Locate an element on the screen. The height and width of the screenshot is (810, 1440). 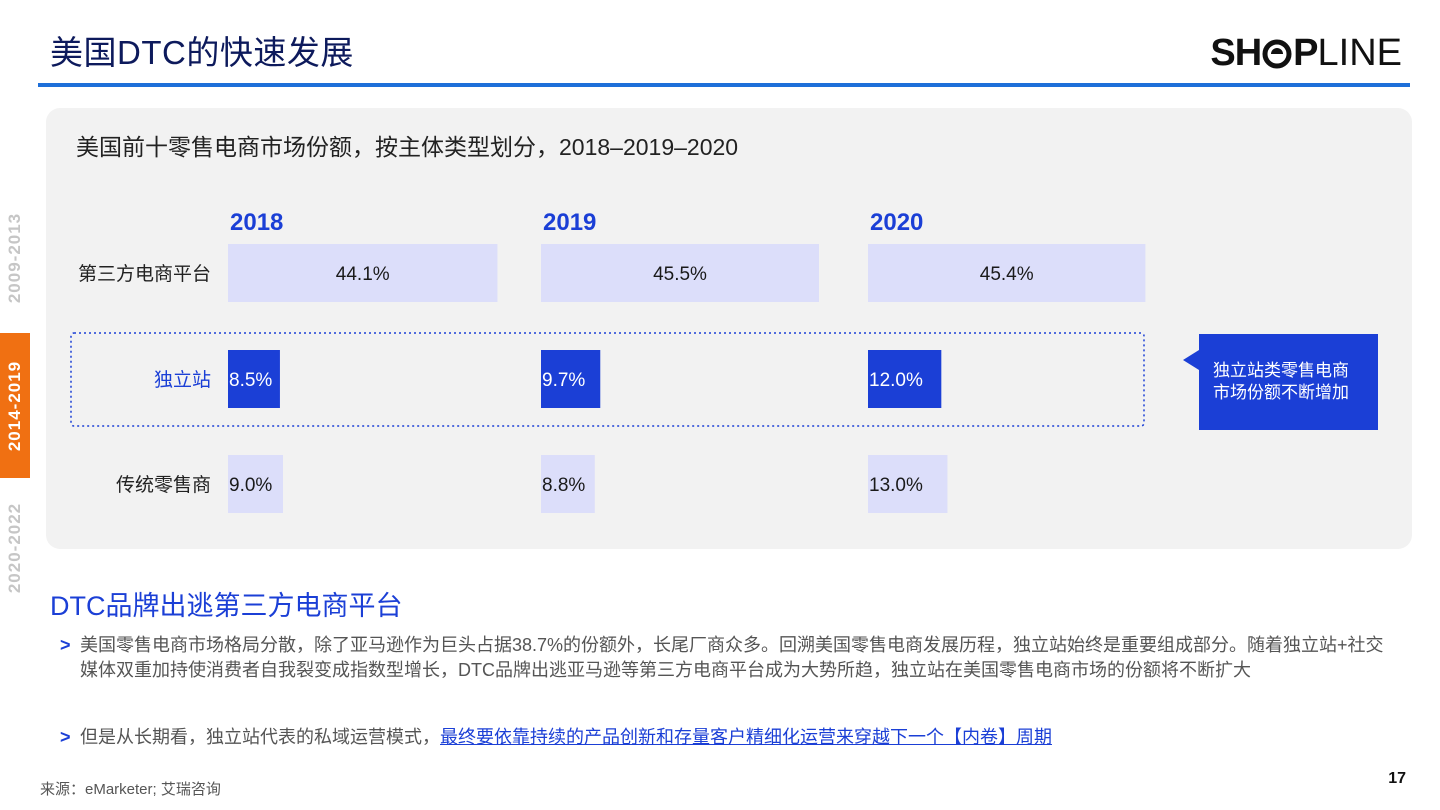
data-label: 12.0% is located at coordinates (896, 380).